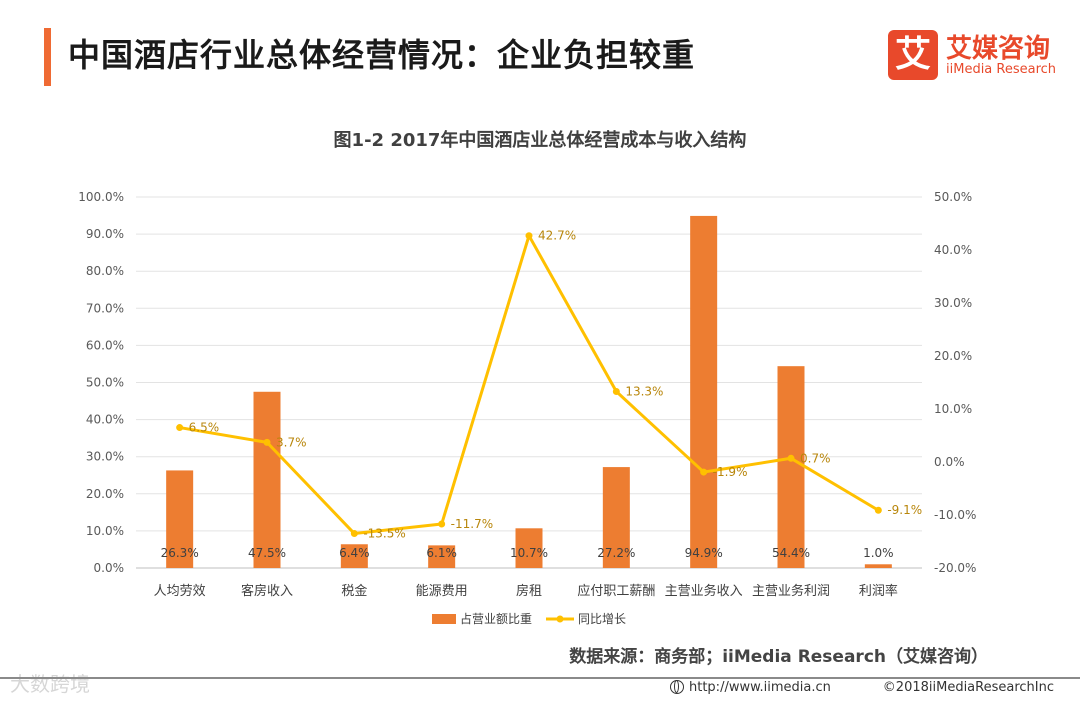 The width and height of the screenshot is (1080, 702). I want to click on x-category-label: 主营业务收入, so click(704, 591).